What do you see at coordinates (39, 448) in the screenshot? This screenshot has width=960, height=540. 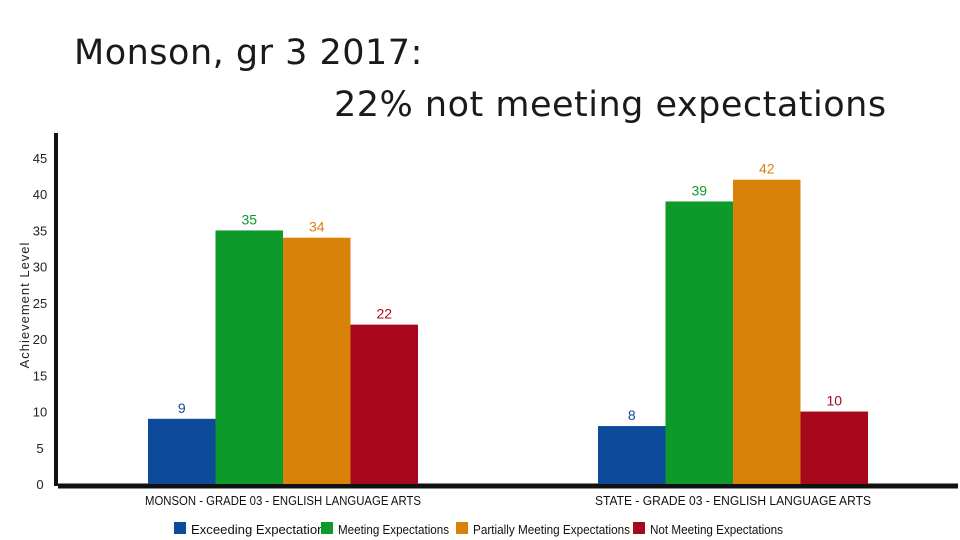 I see `y-tick-label: 5` at bounding box center [39, 448].